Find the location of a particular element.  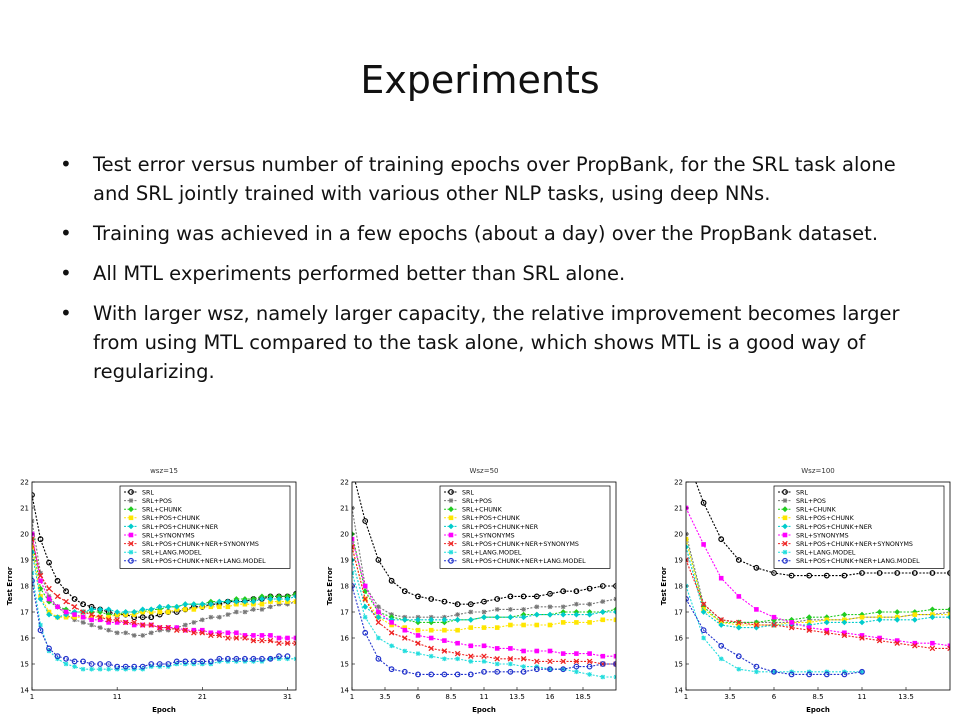

legend-label: SRL is located at coordinates (802, 492).